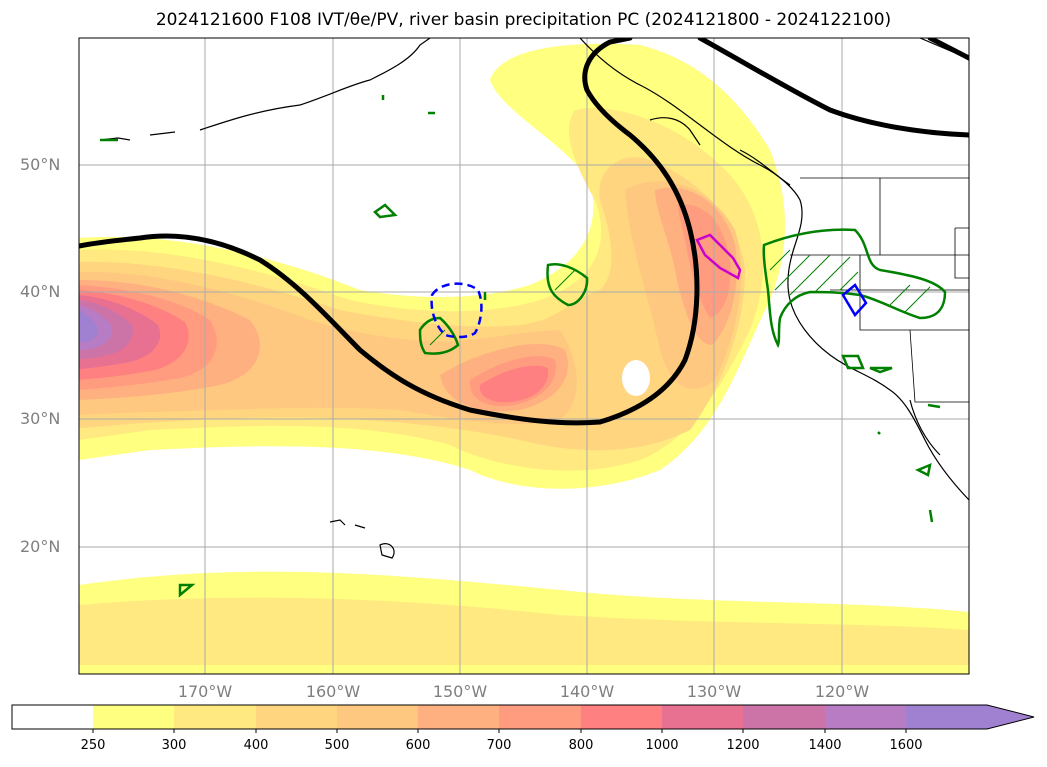 The width and height of the screenshot is (1047, 767). Describe the element at coordinates (40, 418) in the screenshot. I see `lat-label-30n: 30°N` at that location.